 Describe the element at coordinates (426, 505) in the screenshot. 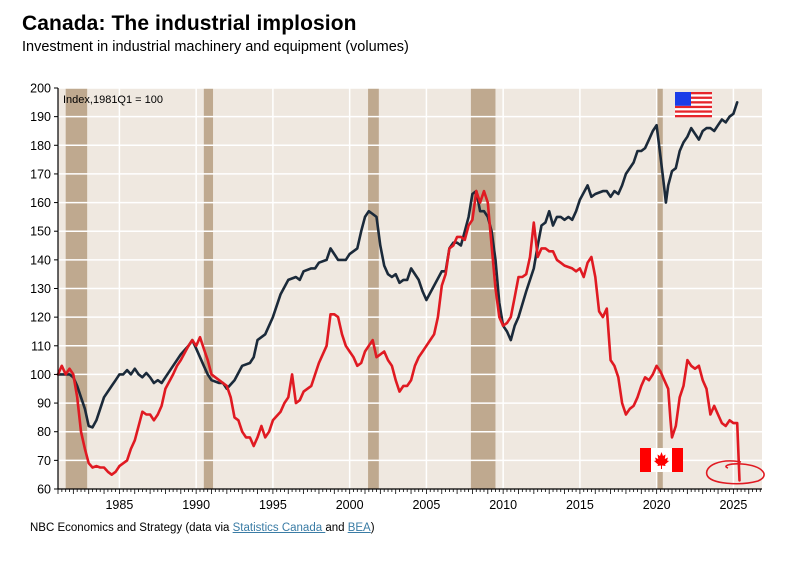

I see `x-tick-label: 2005` at that location.